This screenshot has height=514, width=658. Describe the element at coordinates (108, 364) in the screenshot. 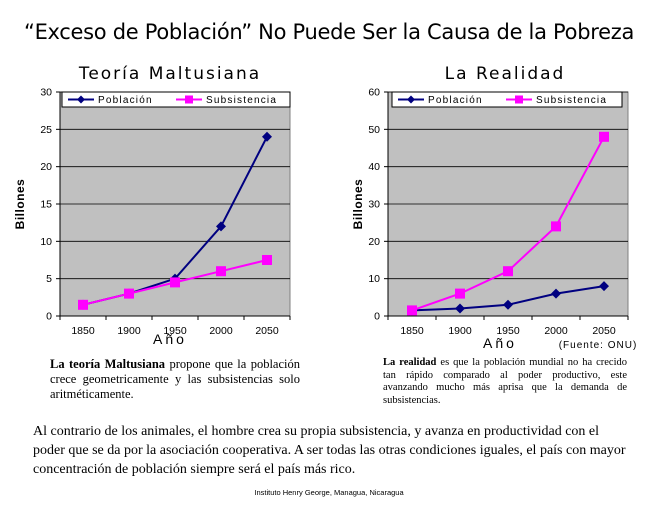

I see `caption-maltusiana-bold: La teoría Maltusiana` at that location.